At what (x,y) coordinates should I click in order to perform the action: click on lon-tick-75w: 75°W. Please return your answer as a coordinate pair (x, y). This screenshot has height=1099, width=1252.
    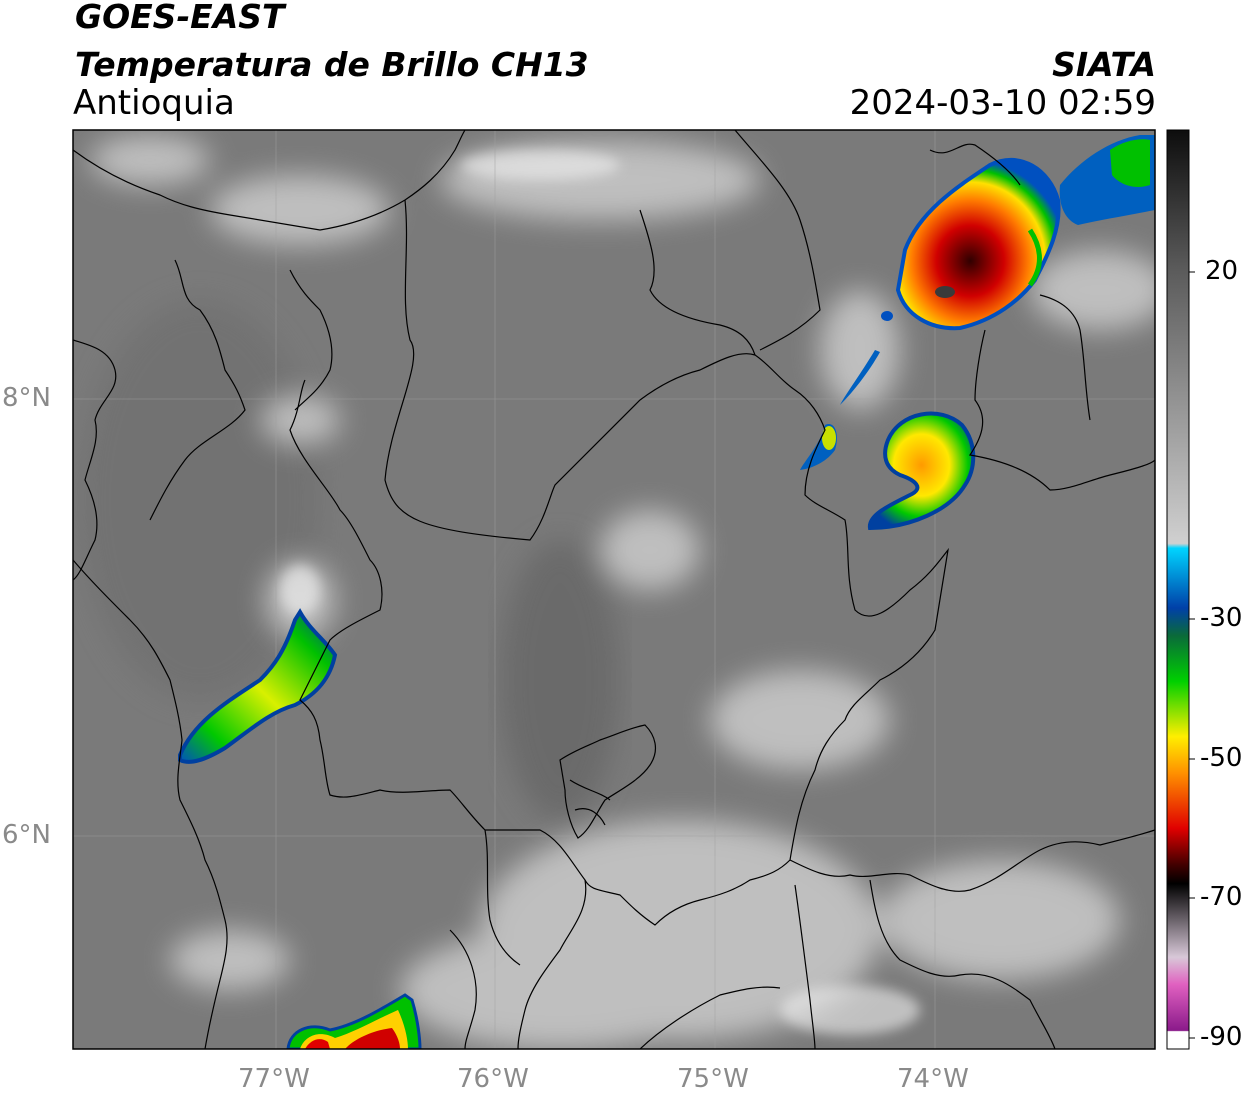
    Looking at the image, I should click on (713, 1079).